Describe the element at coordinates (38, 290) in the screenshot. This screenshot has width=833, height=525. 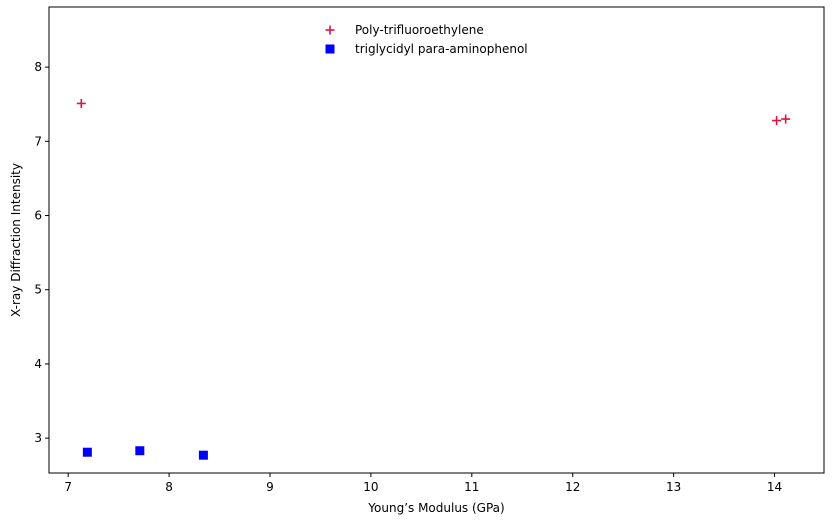
I see `y-tick-label: 5` at that location.